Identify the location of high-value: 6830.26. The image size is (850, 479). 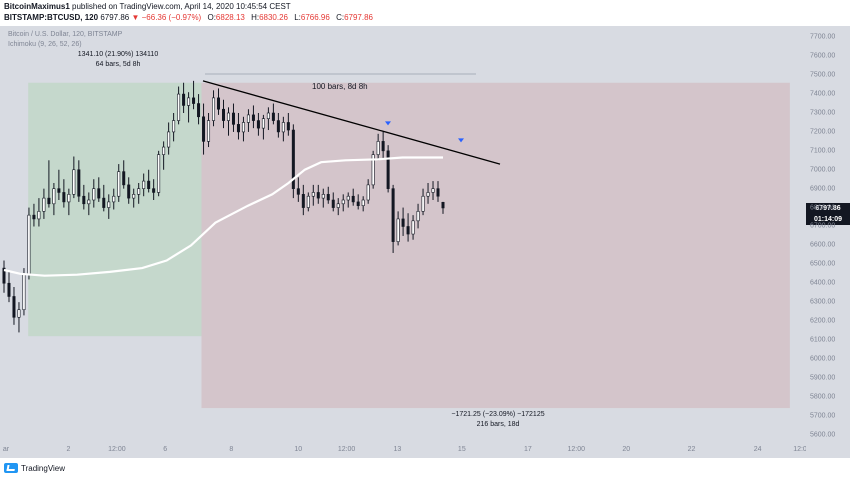
(273, 17).